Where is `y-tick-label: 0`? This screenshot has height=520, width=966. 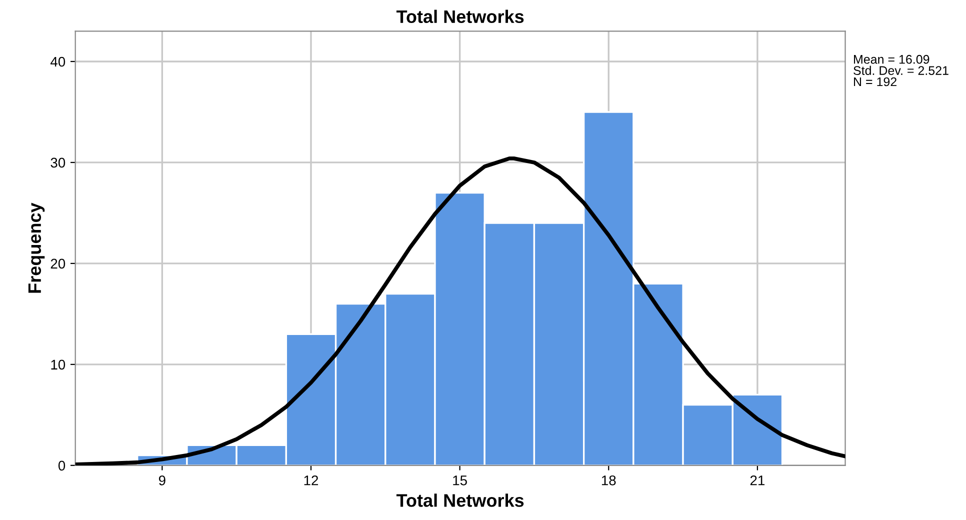
y-tick-label: 0 is located at coordinates (62, 465).